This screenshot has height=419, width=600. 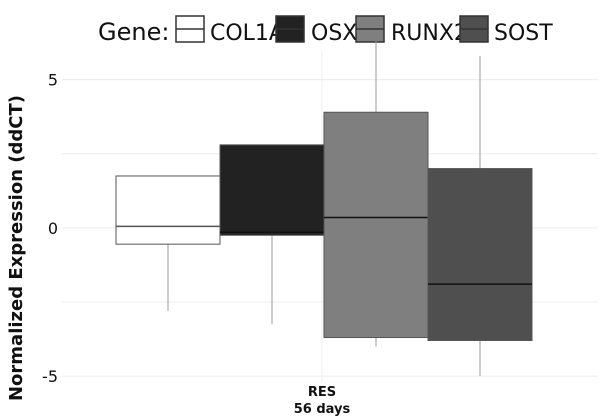 I want to click on box-osx, so click(x=272, y=234).